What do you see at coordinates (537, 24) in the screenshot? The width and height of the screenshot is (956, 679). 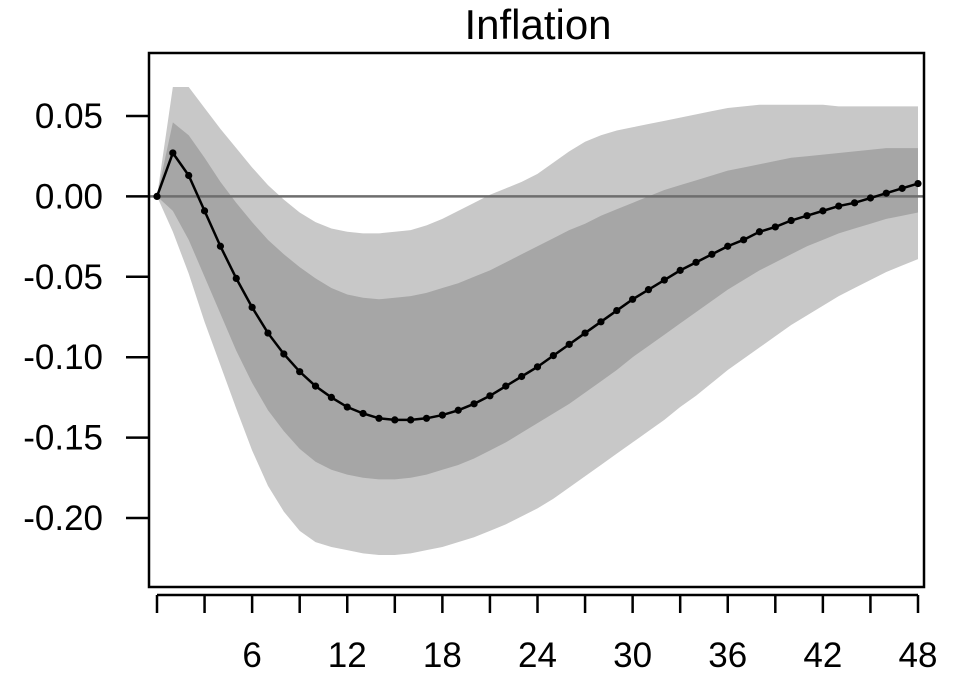 I see `chart-title: Inflation` at bounding box center [537, 24].